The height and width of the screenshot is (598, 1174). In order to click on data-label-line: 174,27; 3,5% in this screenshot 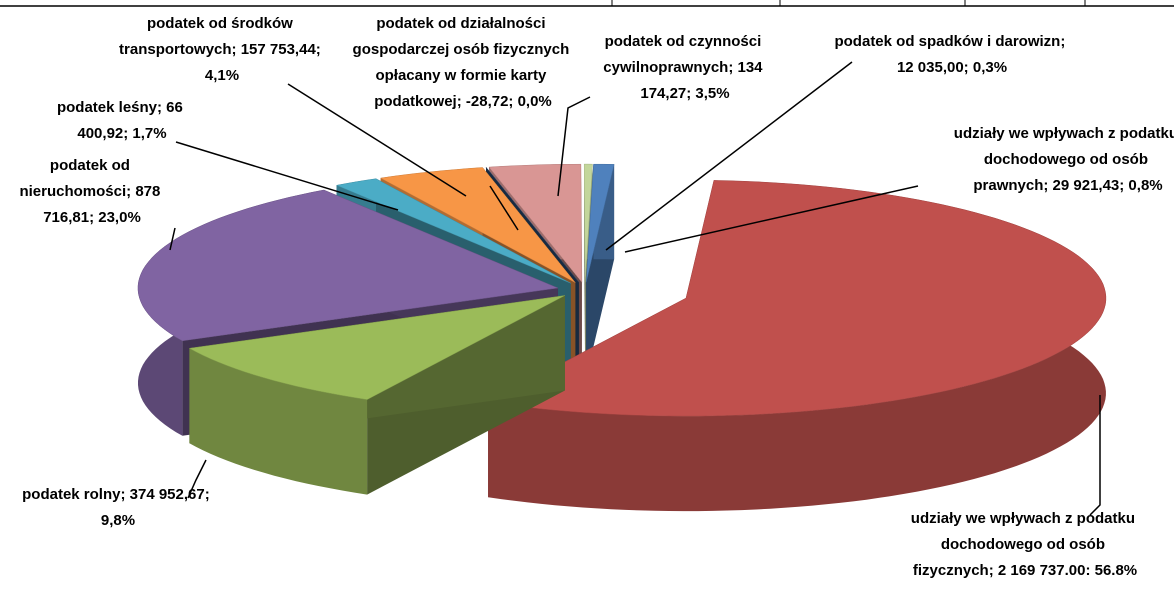, I will do `click(684, 93)`.